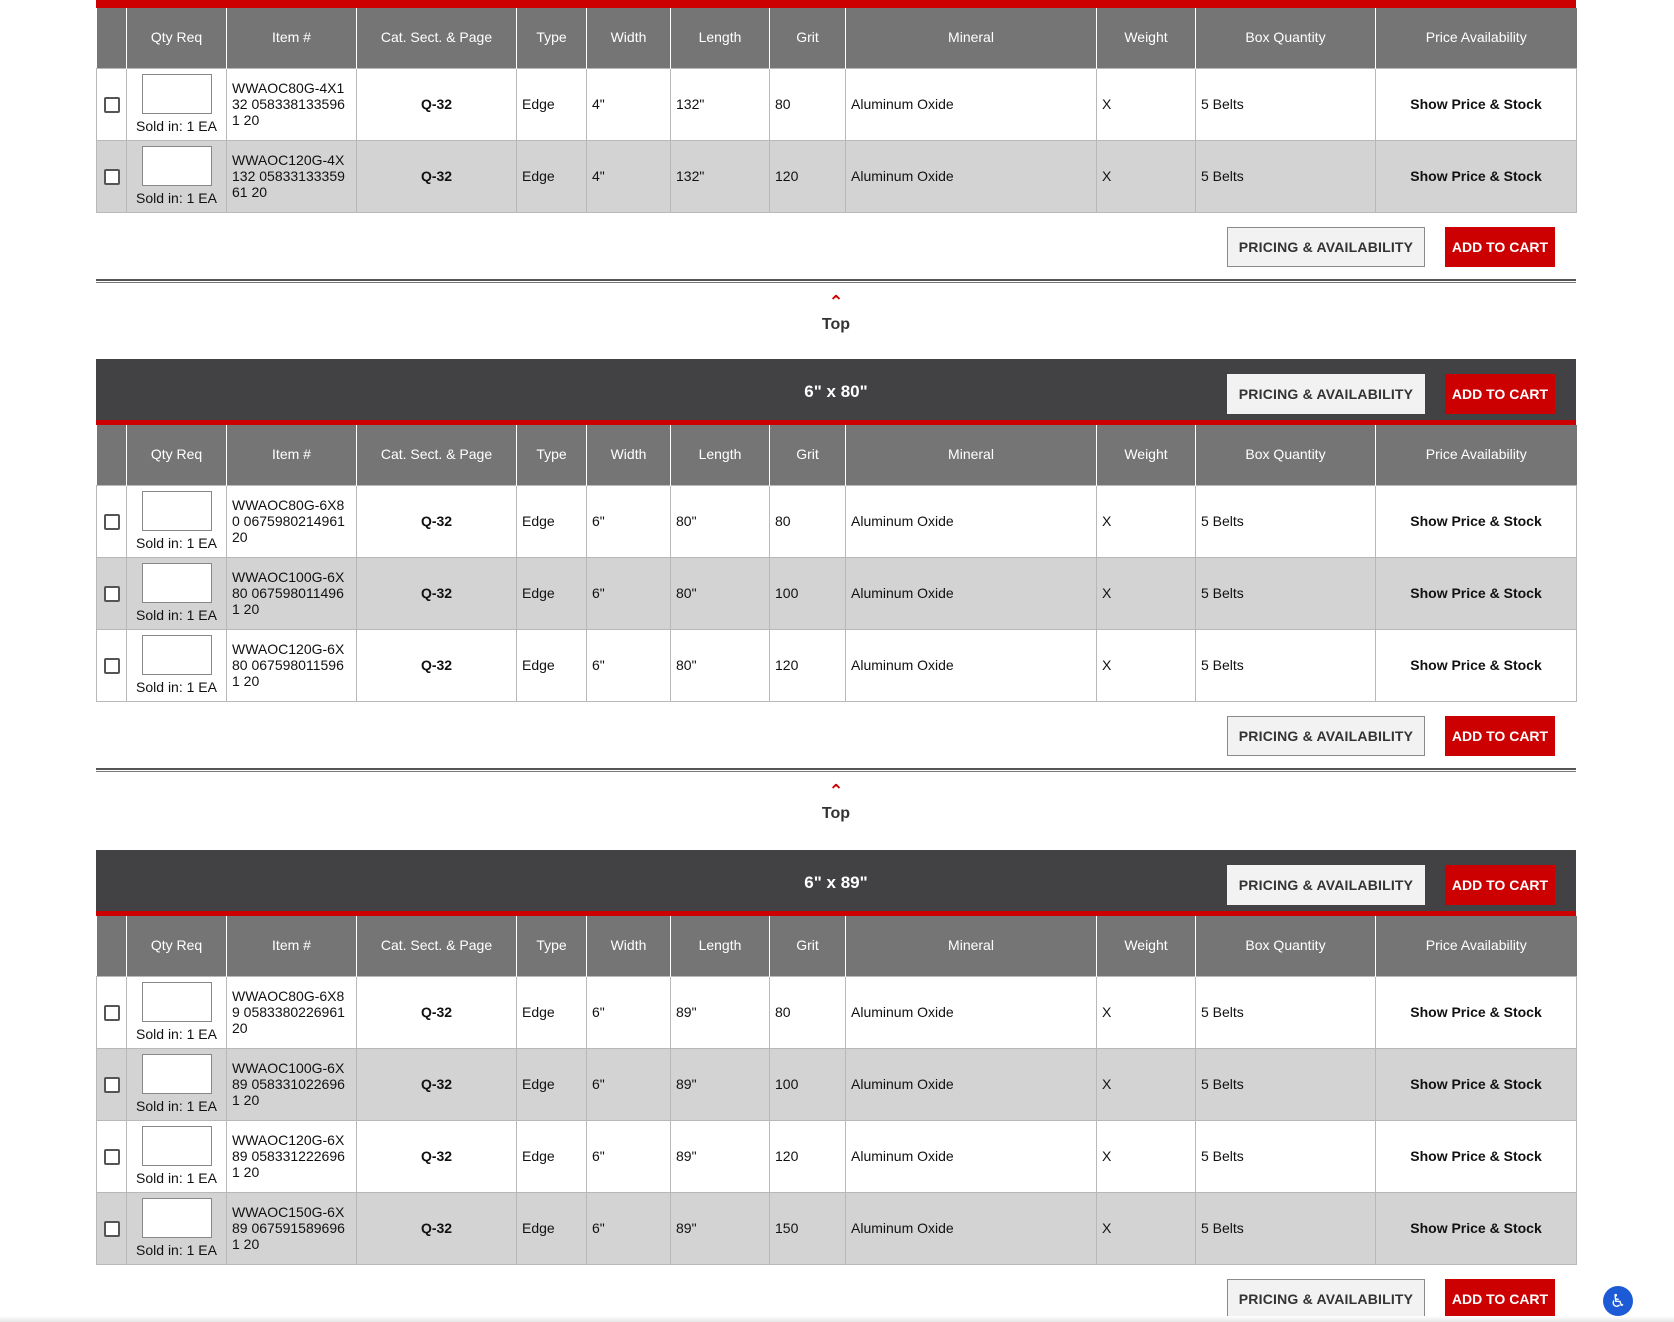  What do you see at coordinates (1146, 38) in the screenshot?
I see `header-weight: Weight` at bounding box center [1146, 38].